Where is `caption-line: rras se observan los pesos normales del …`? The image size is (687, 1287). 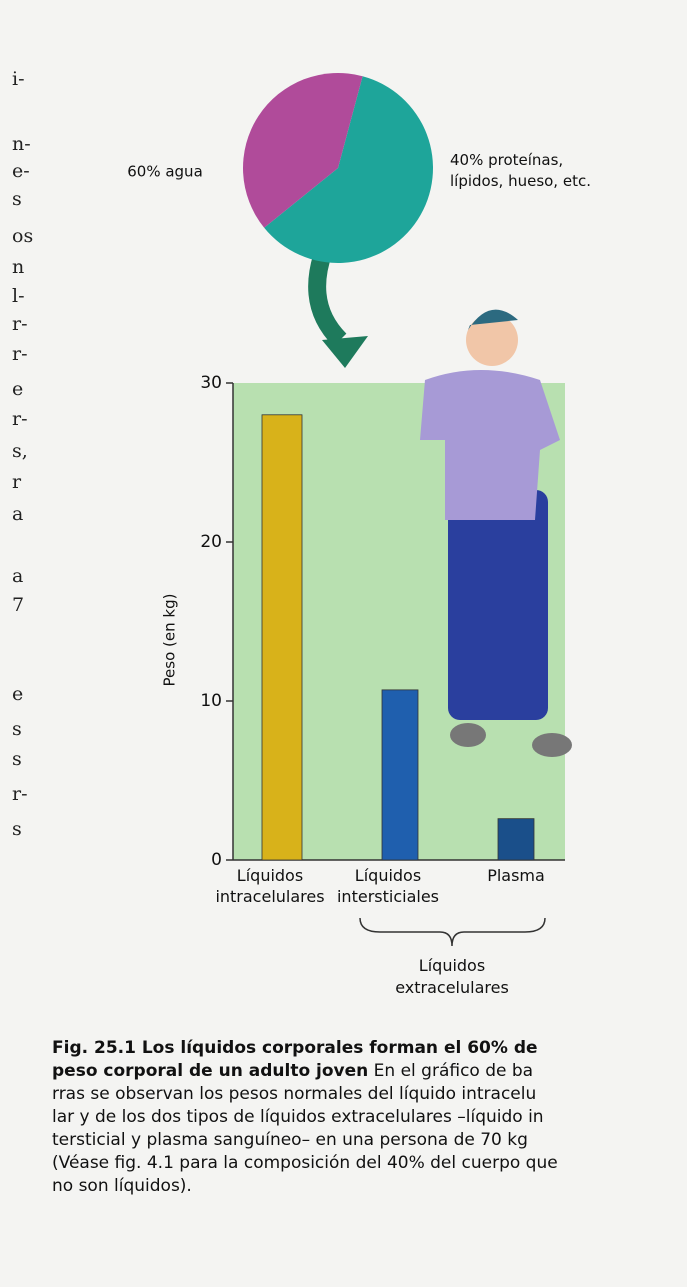
caption-line: rras se observan los pesos normales del … is located at coordinates (294, 1094).